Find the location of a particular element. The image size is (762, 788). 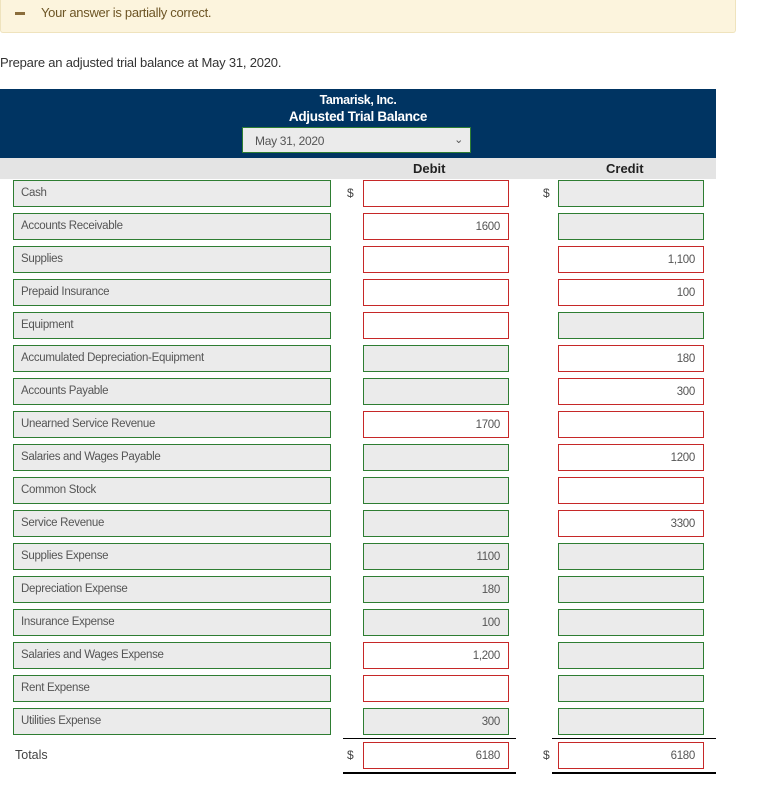

account-select: Equipment is located at coordinates (172, 325).